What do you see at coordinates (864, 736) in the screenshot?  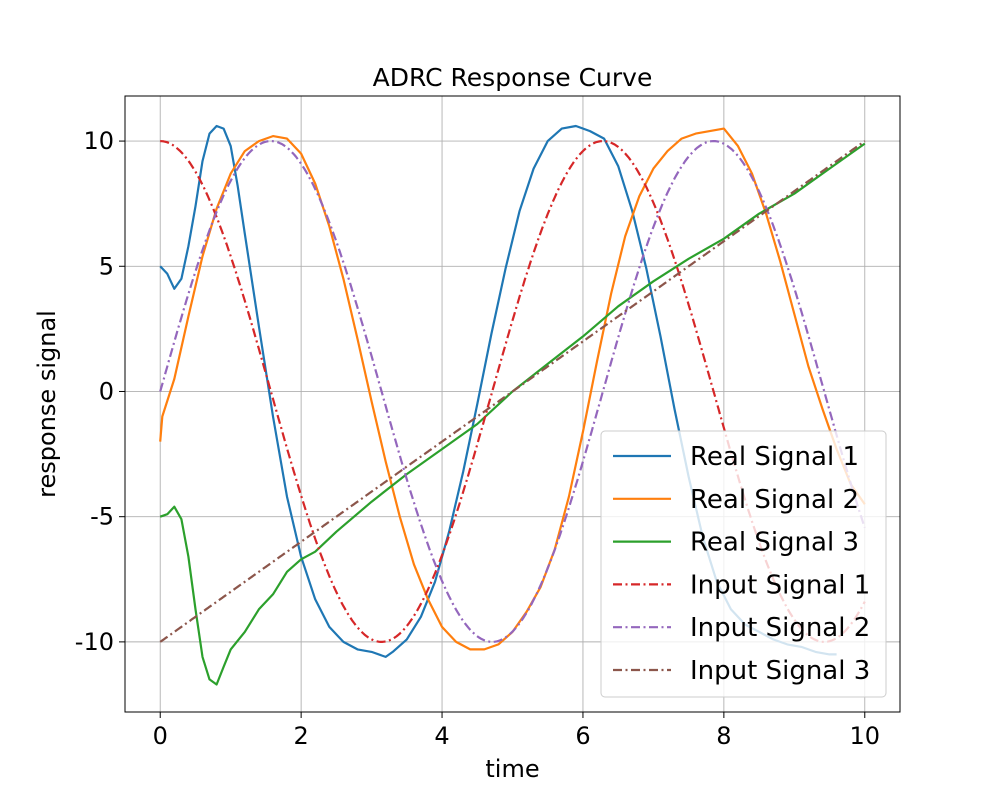 I see `x-tick-label: 10` at bounding box center [864, 736].